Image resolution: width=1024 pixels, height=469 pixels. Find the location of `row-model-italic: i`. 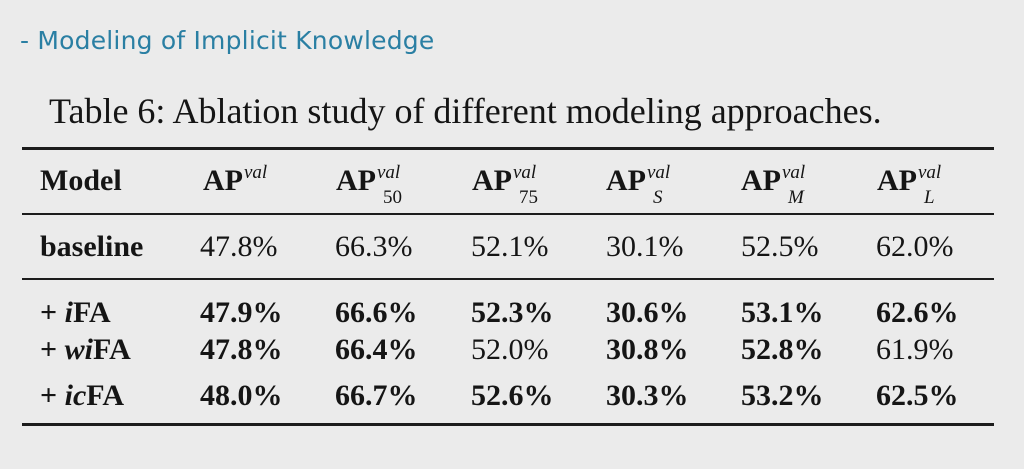

row-model-italic: i is located at coordinates (68, 312).